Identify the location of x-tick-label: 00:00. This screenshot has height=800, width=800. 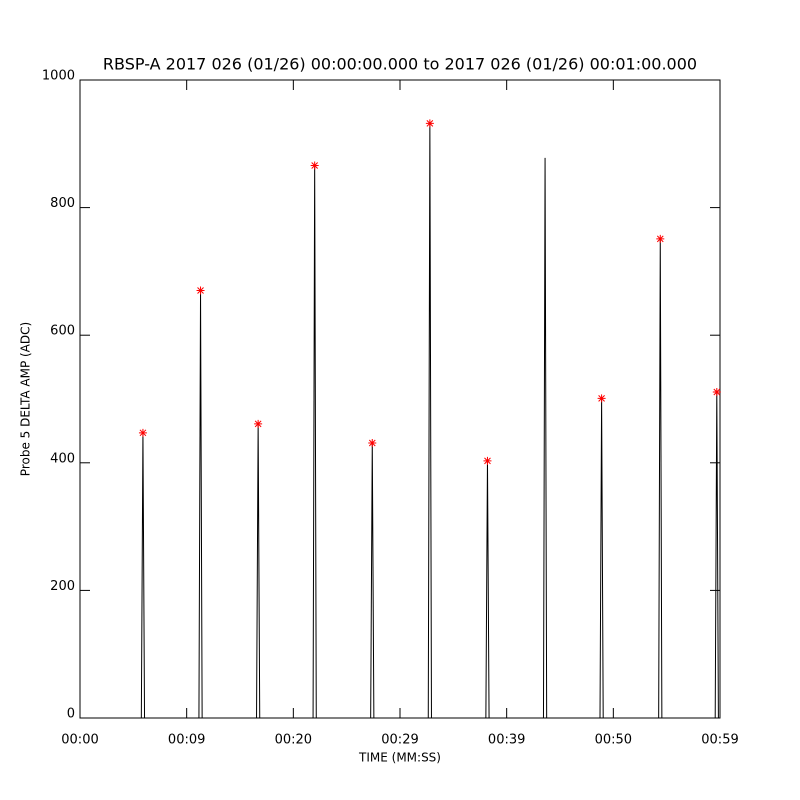
(79, 740).